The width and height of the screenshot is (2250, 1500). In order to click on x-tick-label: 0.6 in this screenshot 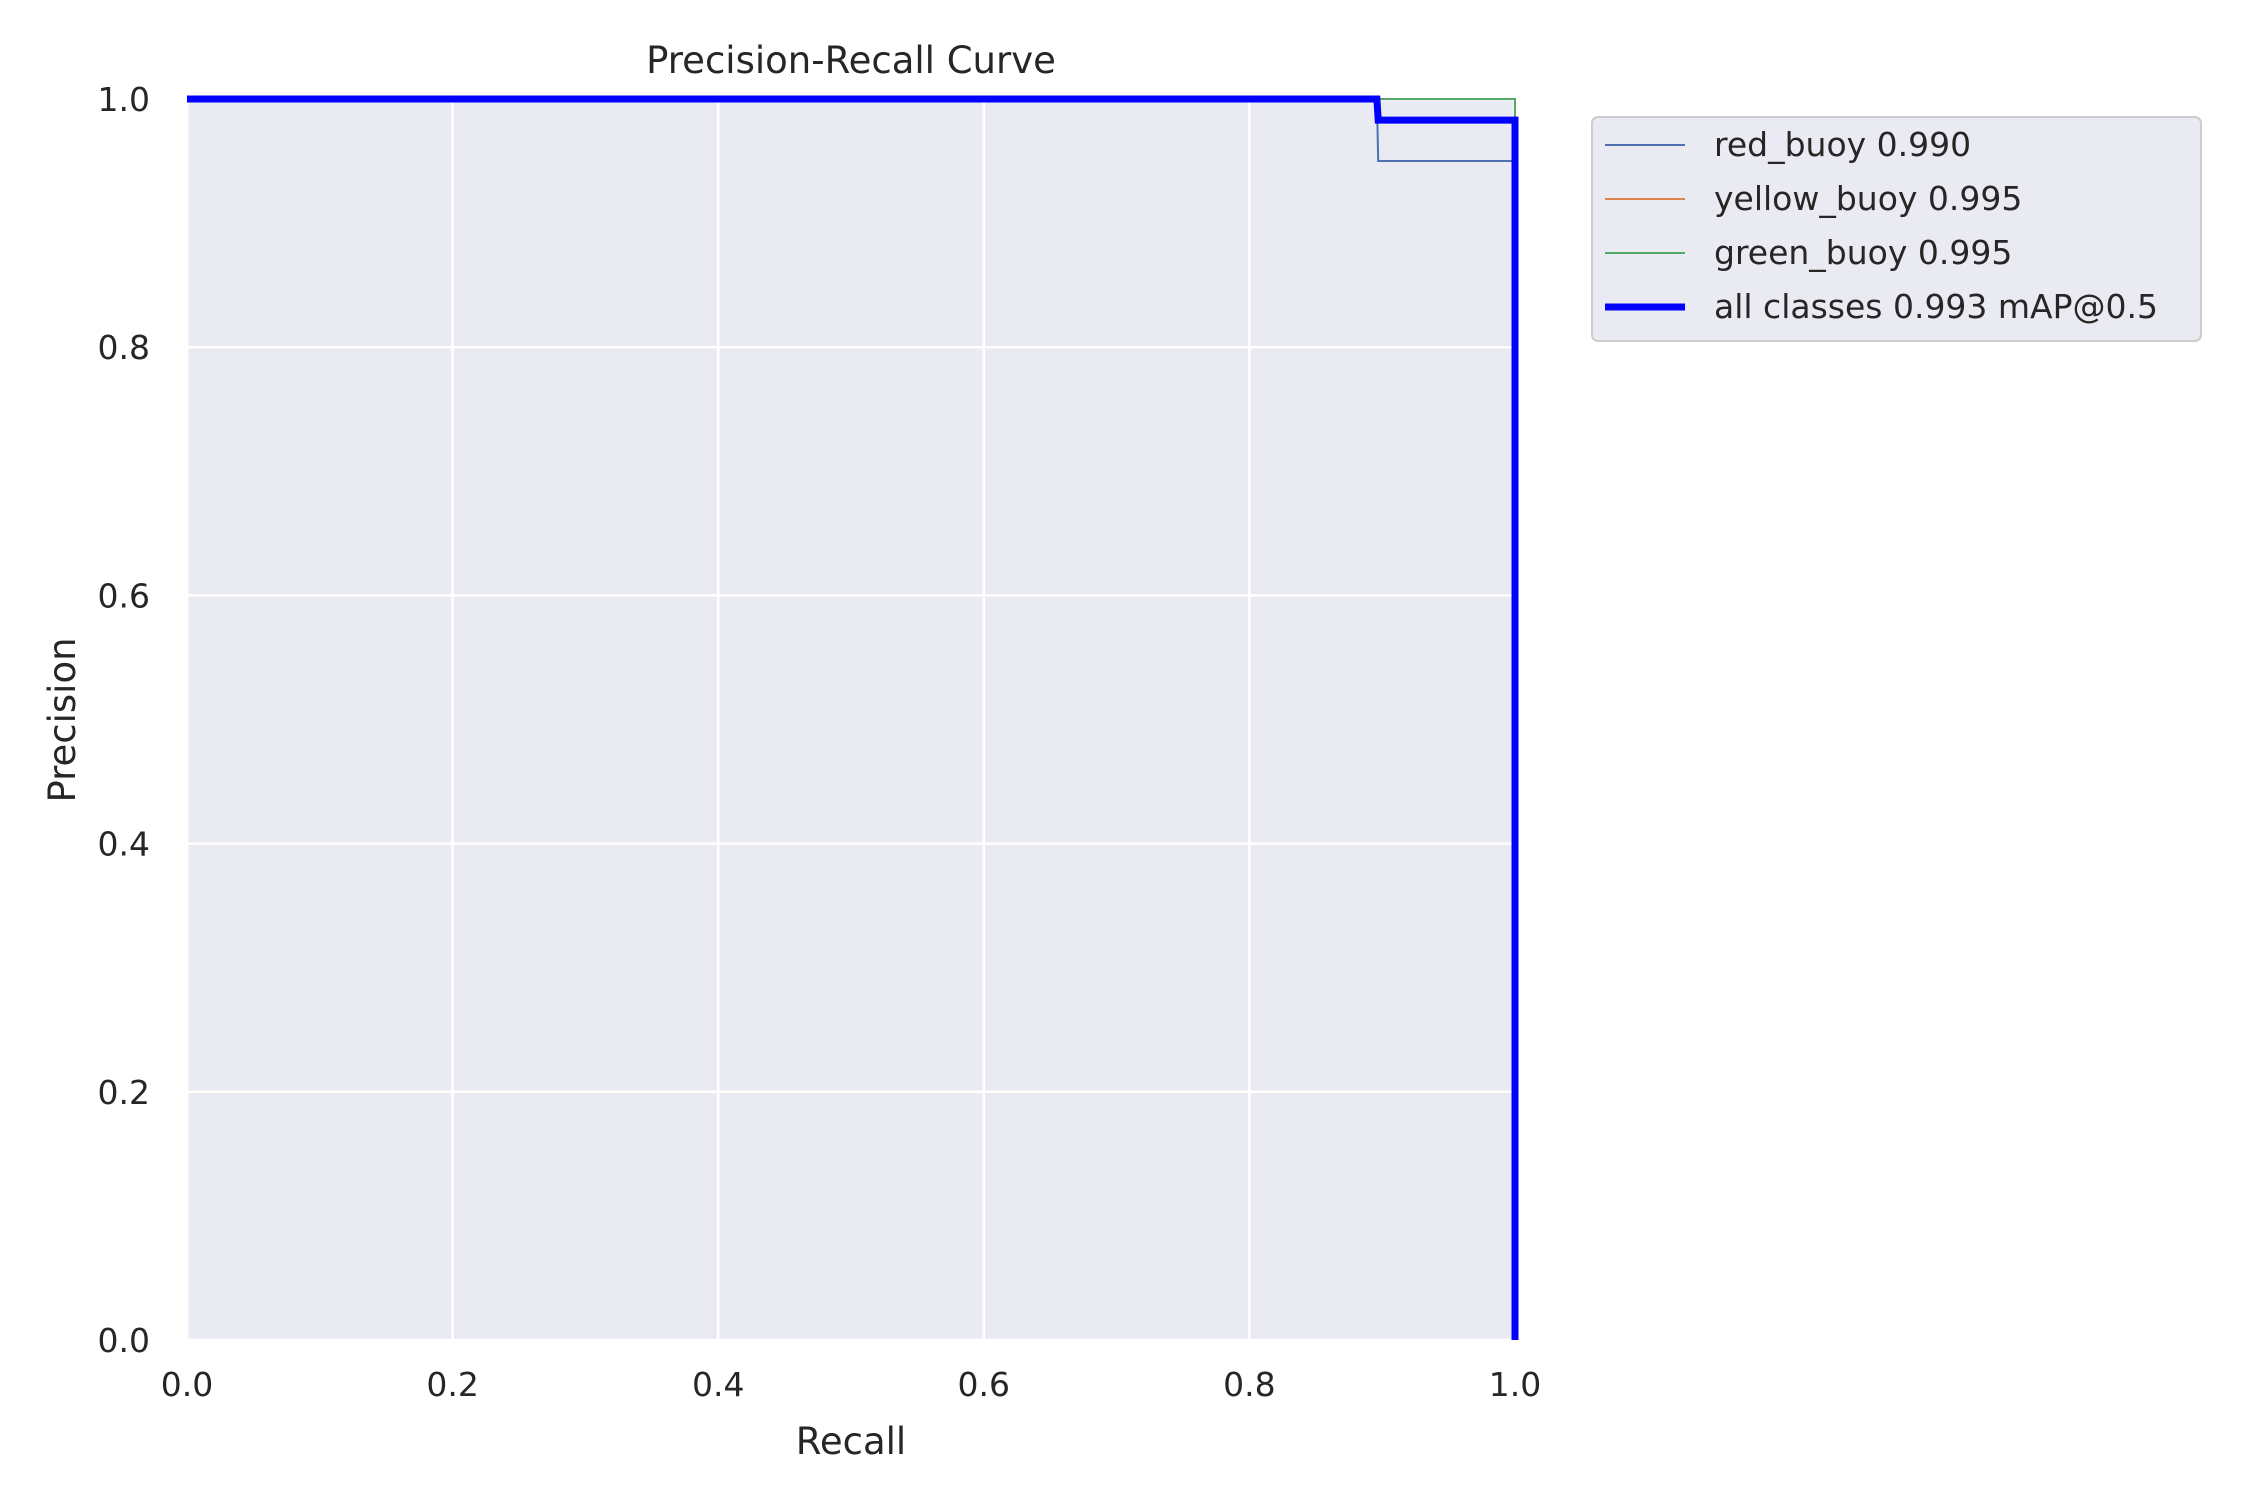, I will do `click(984, 1384)`.